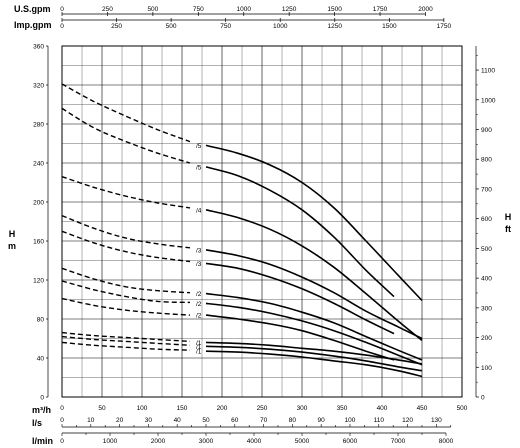 The image size is (520, 448). Describe the element at coordinates (302, 441) in the screenshot. I see `lmin-tick-label: 5000` at that location.